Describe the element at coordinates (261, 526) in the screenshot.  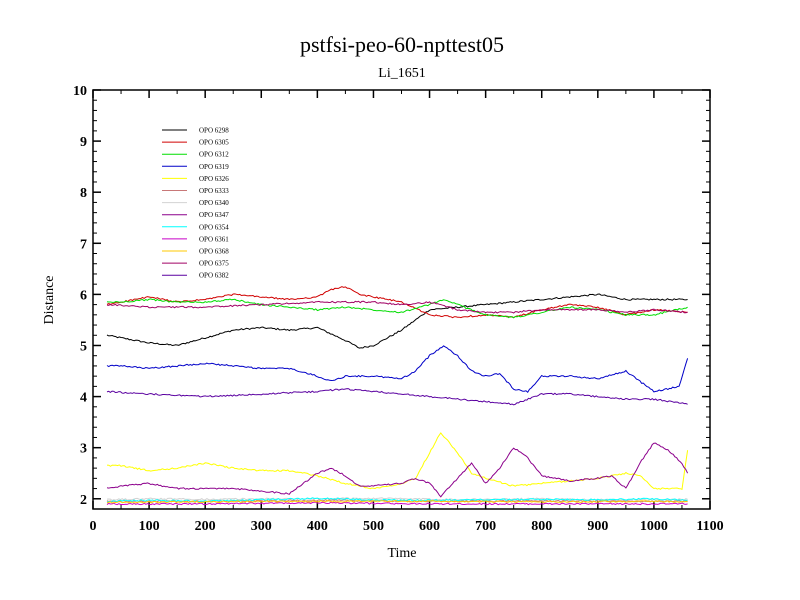
I see `x-tick-label: 300` at that location.